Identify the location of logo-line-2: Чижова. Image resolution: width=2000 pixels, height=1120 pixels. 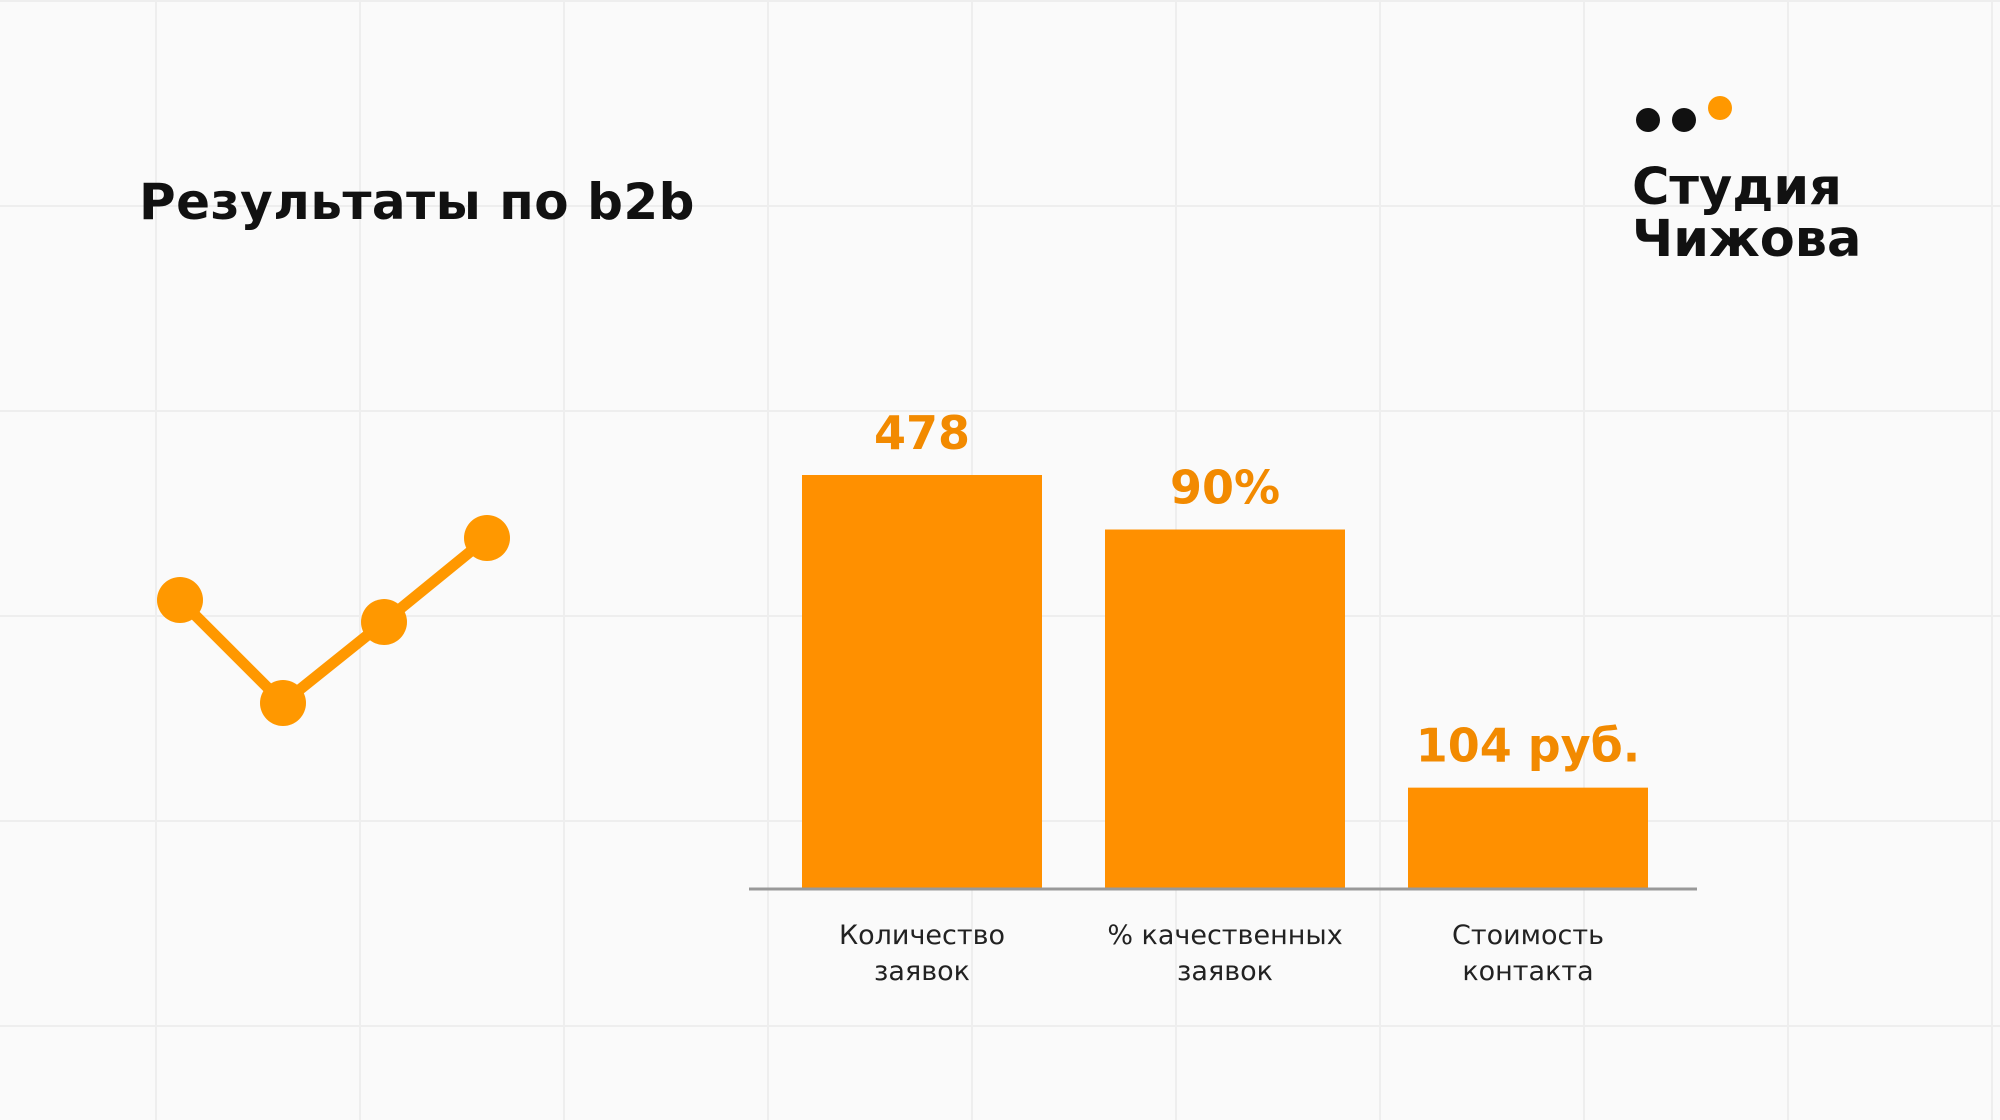
(1747, 239).